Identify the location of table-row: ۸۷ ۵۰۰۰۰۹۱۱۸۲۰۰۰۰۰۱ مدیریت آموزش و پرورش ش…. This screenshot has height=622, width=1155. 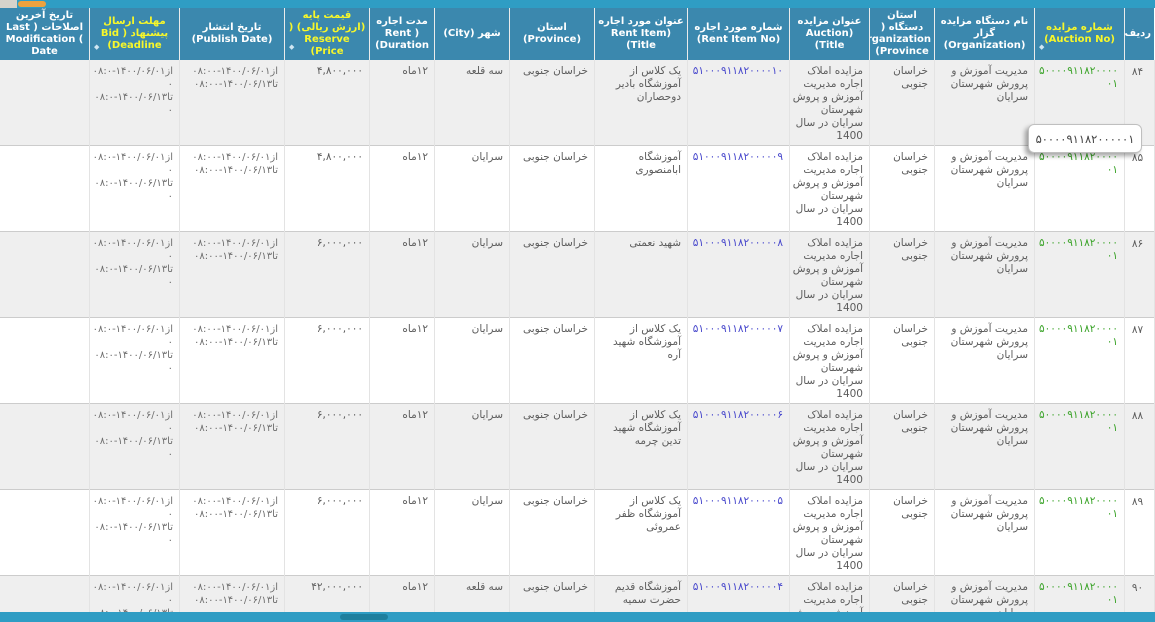
(577, 360).